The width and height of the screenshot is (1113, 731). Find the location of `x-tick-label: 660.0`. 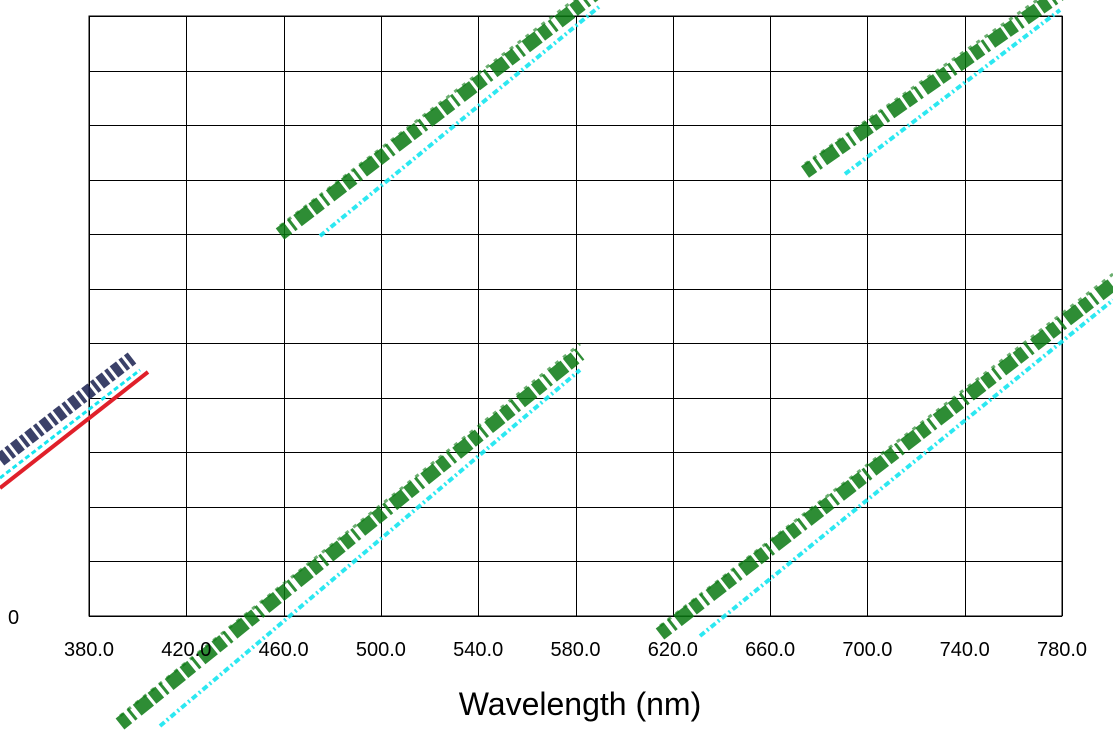

x-tick-label: 660.0 is located at coordinates (770, 650).